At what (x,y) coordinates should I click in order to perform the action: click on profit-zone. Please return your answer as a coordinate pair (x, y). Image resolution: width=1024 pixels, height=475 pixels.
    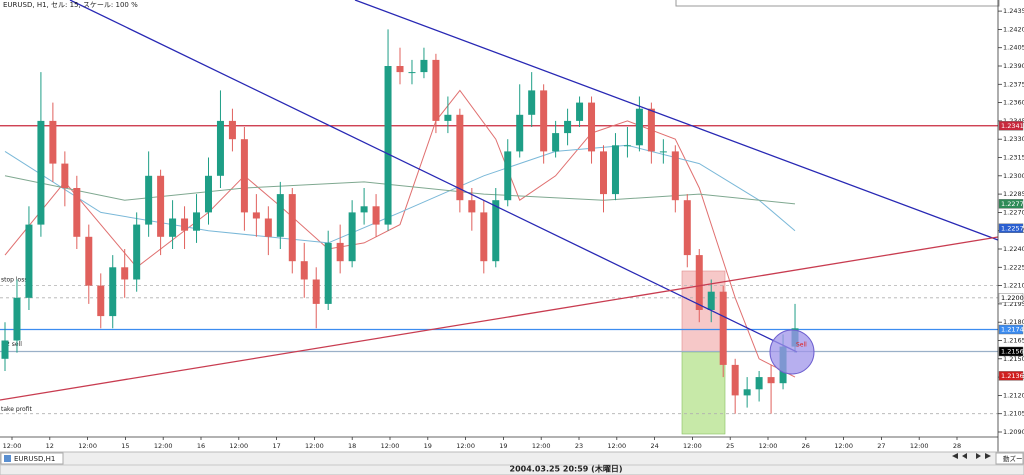
    Looking at the image, I should click on (703, 393).